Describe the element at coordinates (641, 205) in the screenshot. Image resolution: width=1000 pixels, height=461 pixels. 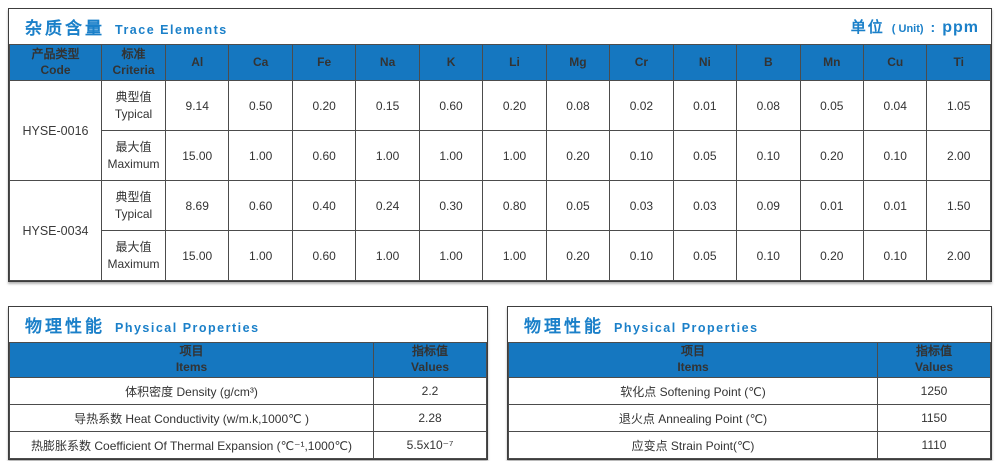
I see `value-cell: 0.03` at that location.